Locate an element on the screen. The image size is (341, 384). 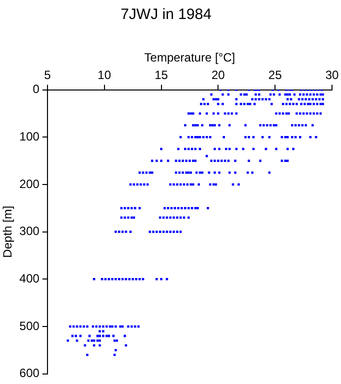
y-tick-label: 100 is located at coordinates (29, 136).